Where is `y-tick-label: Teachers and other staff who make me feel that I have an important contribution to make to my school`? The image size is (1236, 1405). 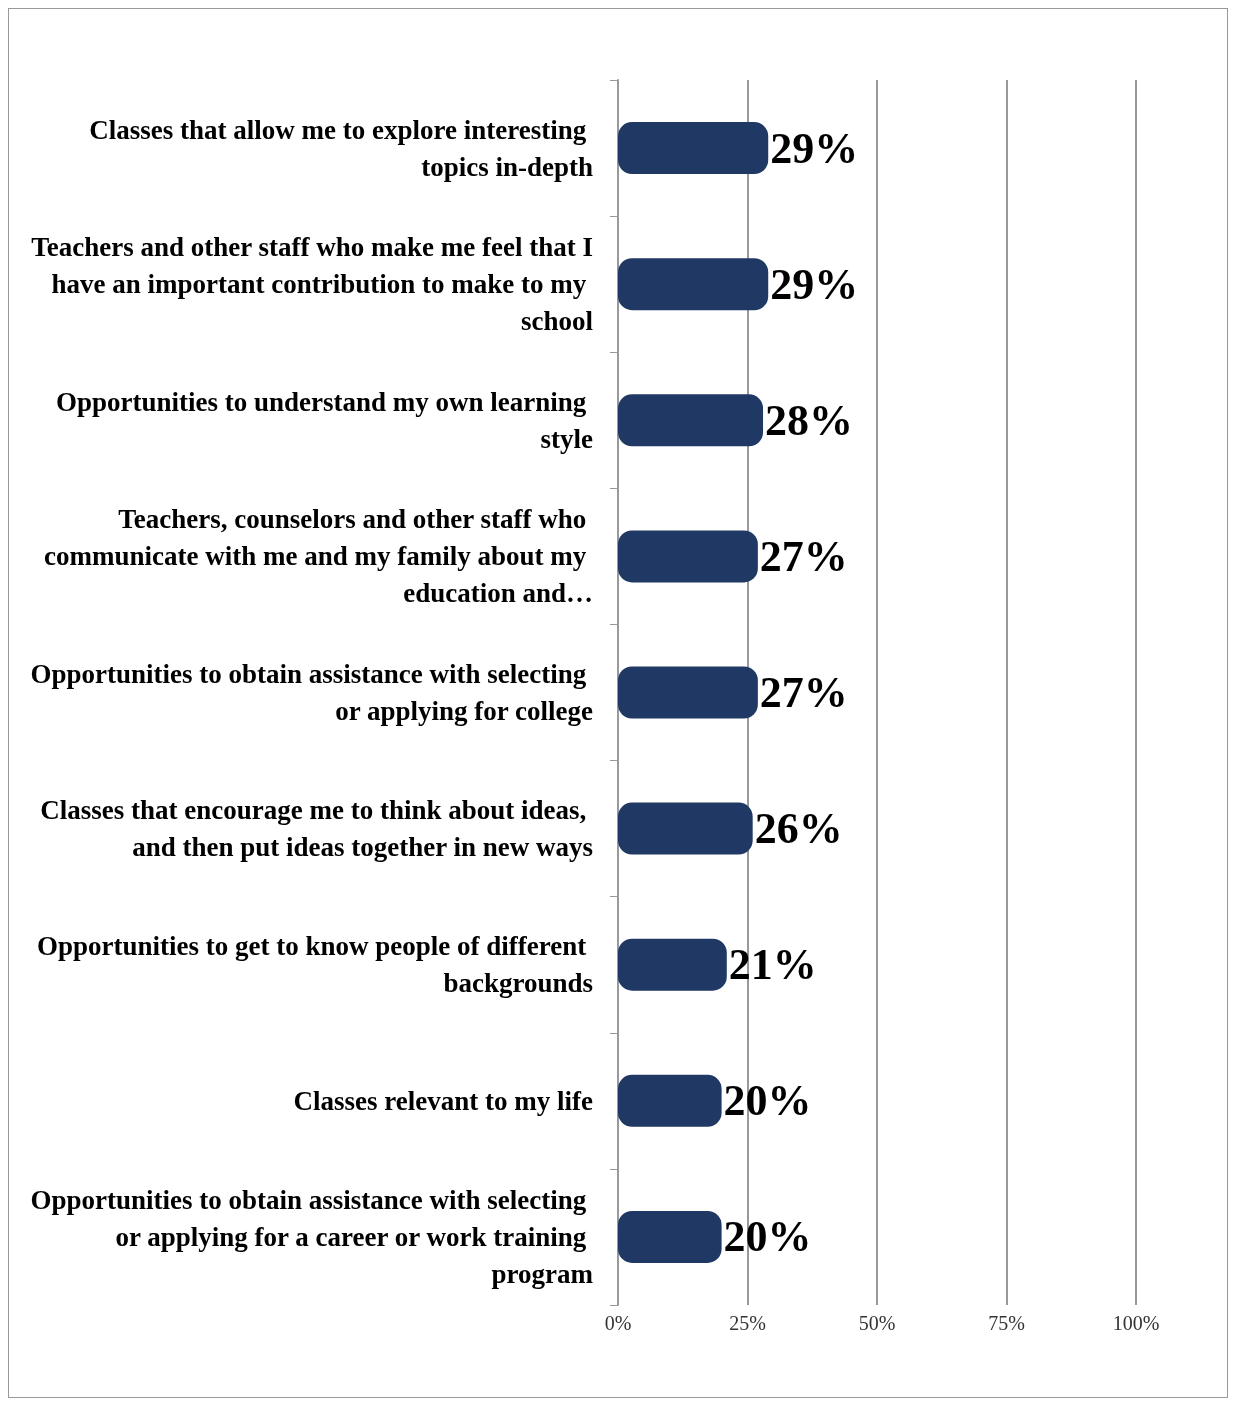 y-tick-label: Teachers and other staff who make me feel that I have an important contribution to make to my school is located at coordinates (312, 284).